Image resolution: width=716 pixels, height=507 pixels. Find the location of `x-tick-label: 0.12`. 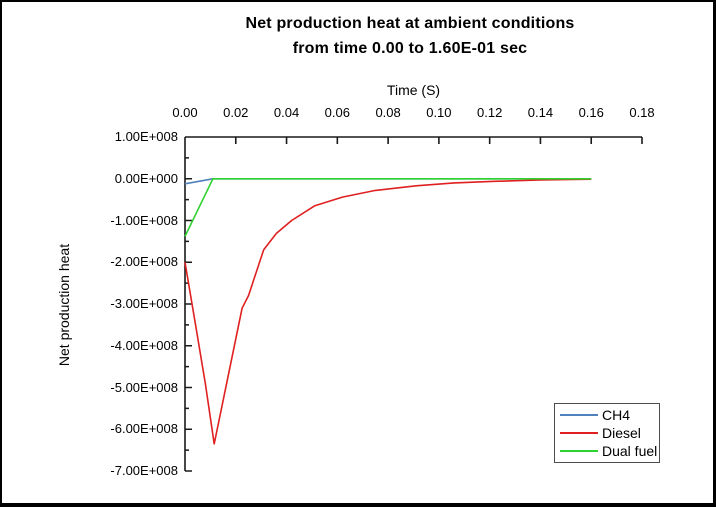

x-tick-label: 0.12 is located at coordinates (490, 112).